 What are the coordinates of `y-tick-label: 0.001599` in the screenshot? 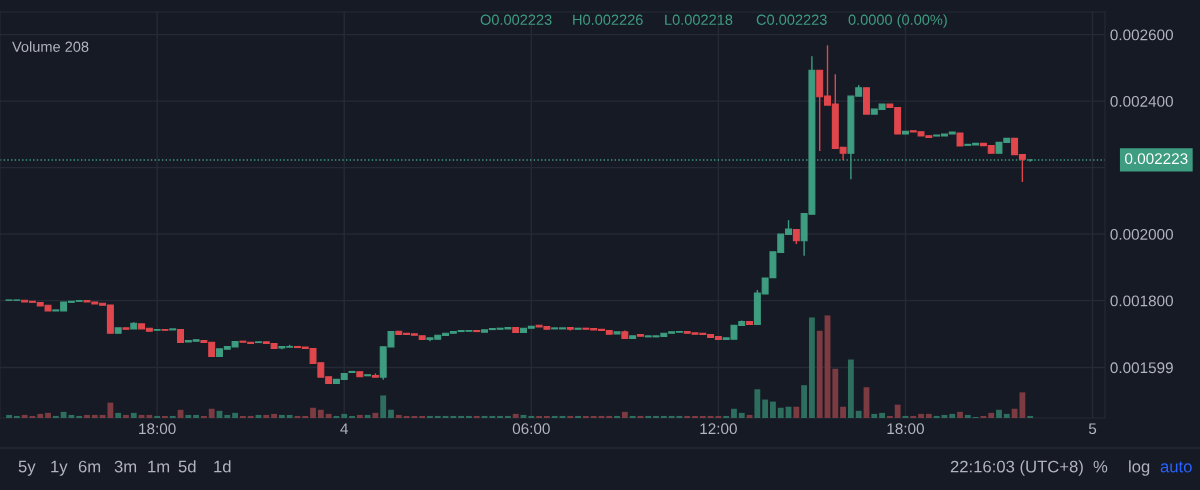 It's located at (1141, 368).